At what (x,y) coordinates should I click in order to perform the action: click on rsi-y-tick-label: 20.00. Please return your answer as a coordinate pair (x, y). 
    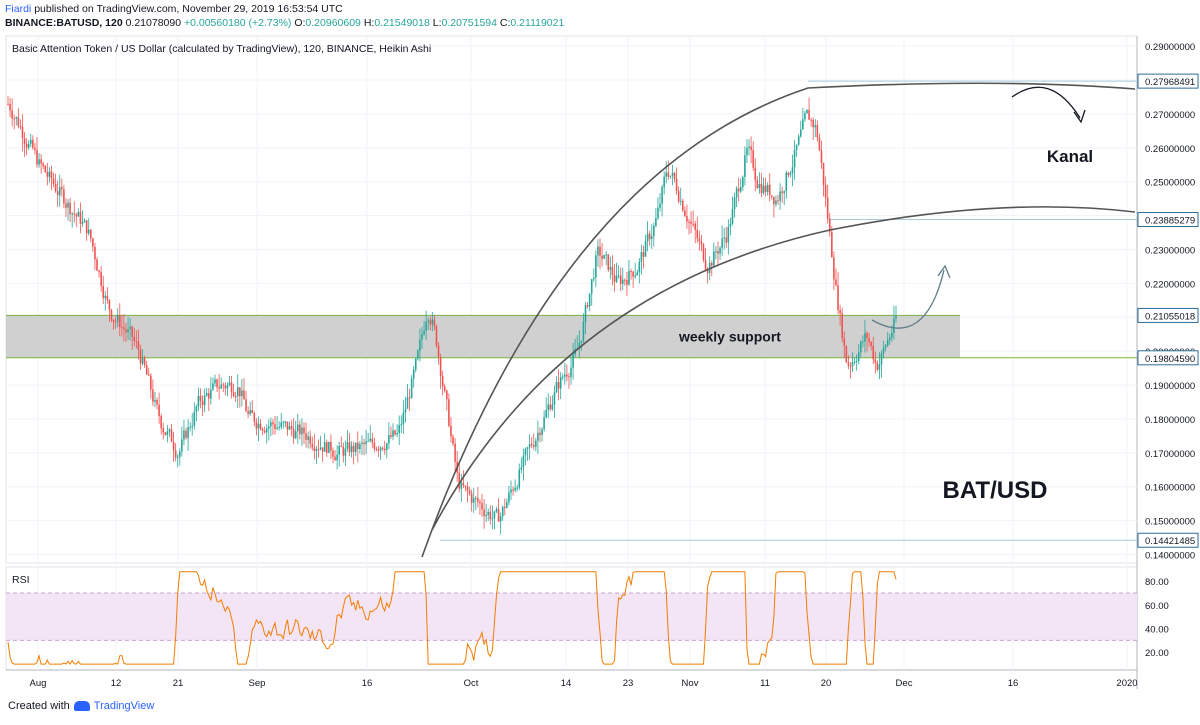
    Looking at the image, I should click on (1157, 653).